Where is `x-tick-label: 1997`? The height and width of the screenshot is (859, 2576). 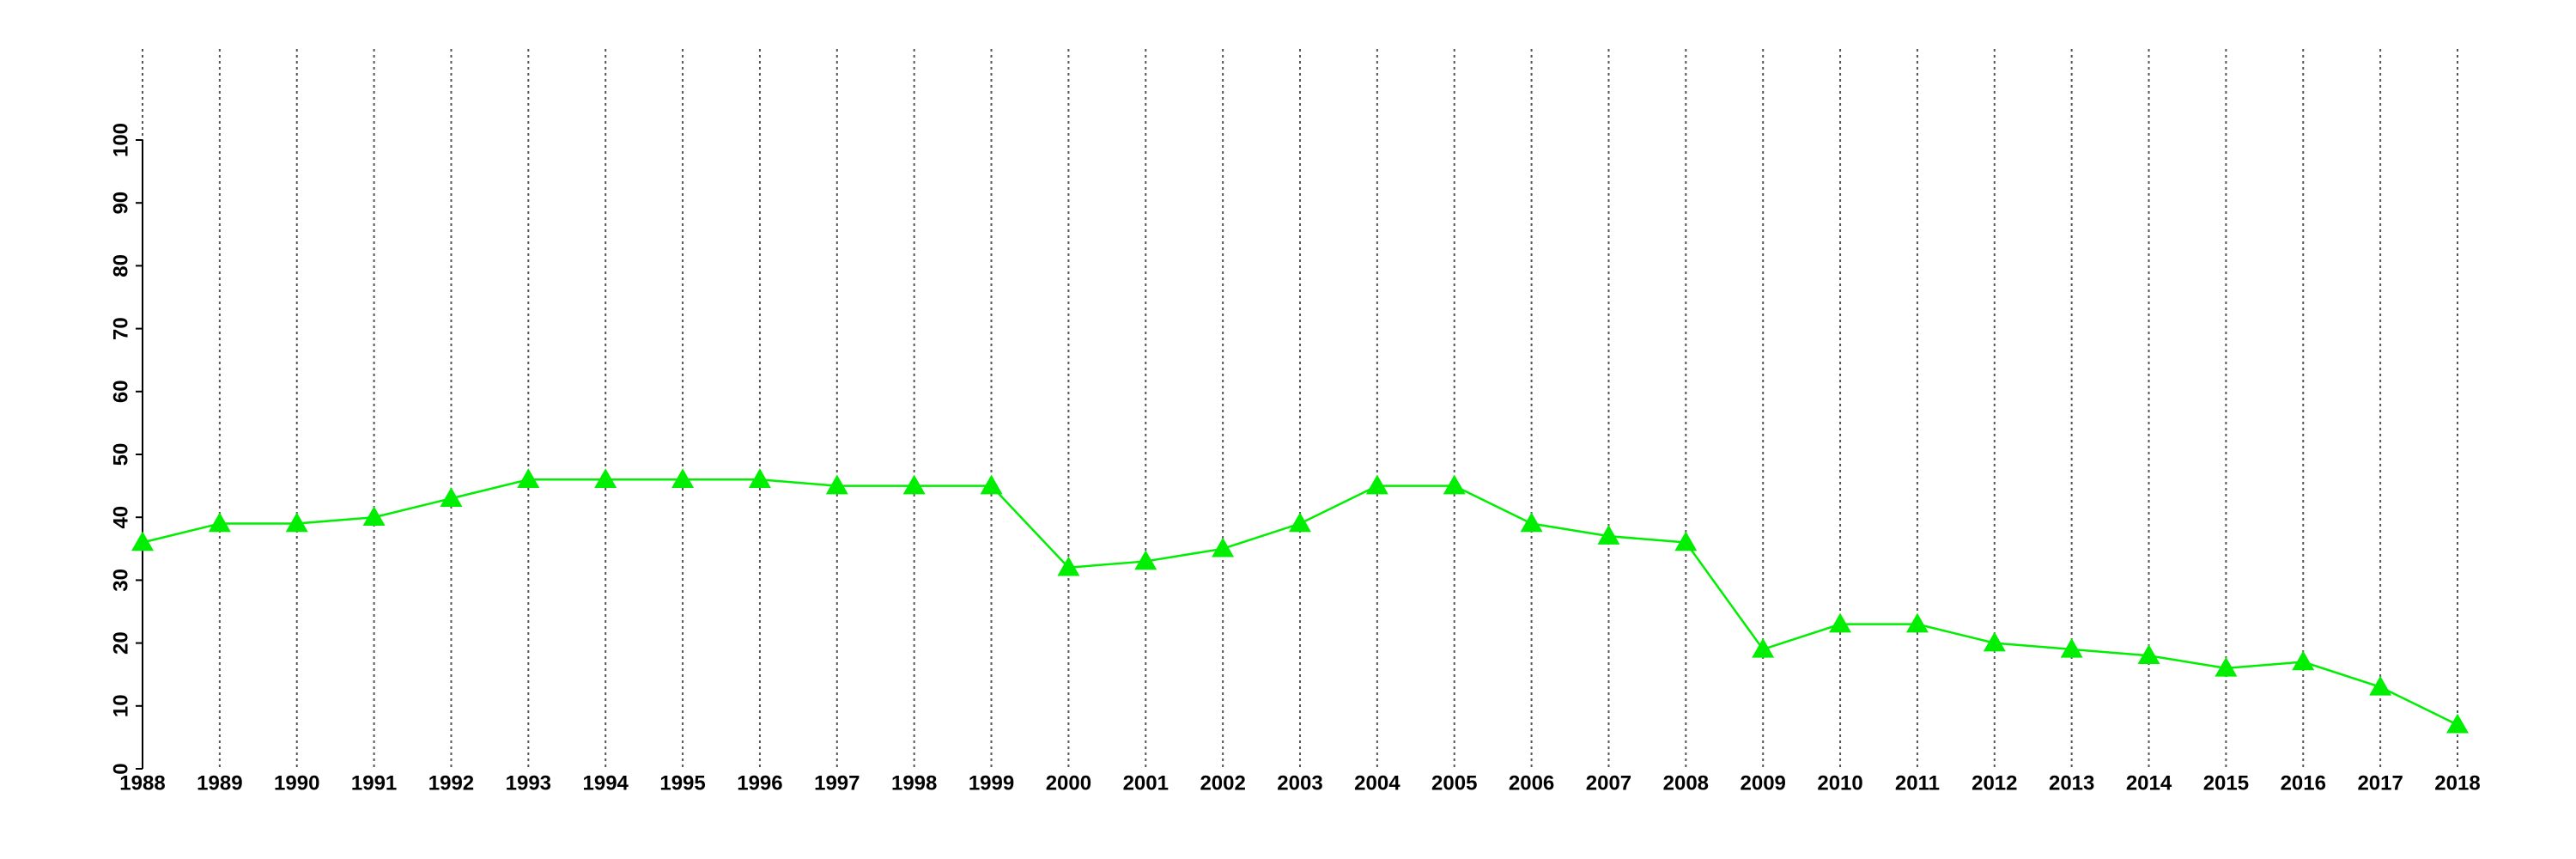 x-tick-label: 1997 is located at coordinates (837, 783).